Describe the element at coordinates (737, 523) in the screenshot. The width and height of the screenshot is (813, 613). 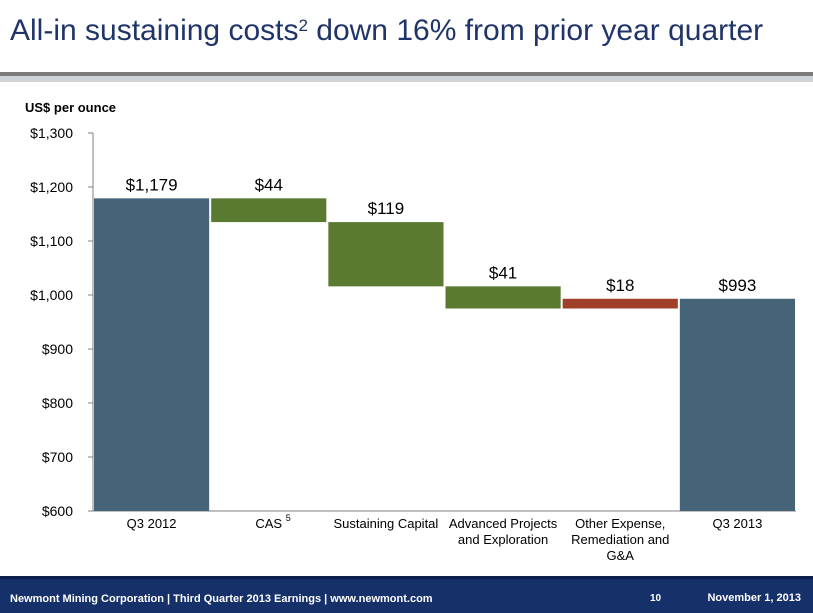
I see `x-category-label: Q3 2013` at that location.